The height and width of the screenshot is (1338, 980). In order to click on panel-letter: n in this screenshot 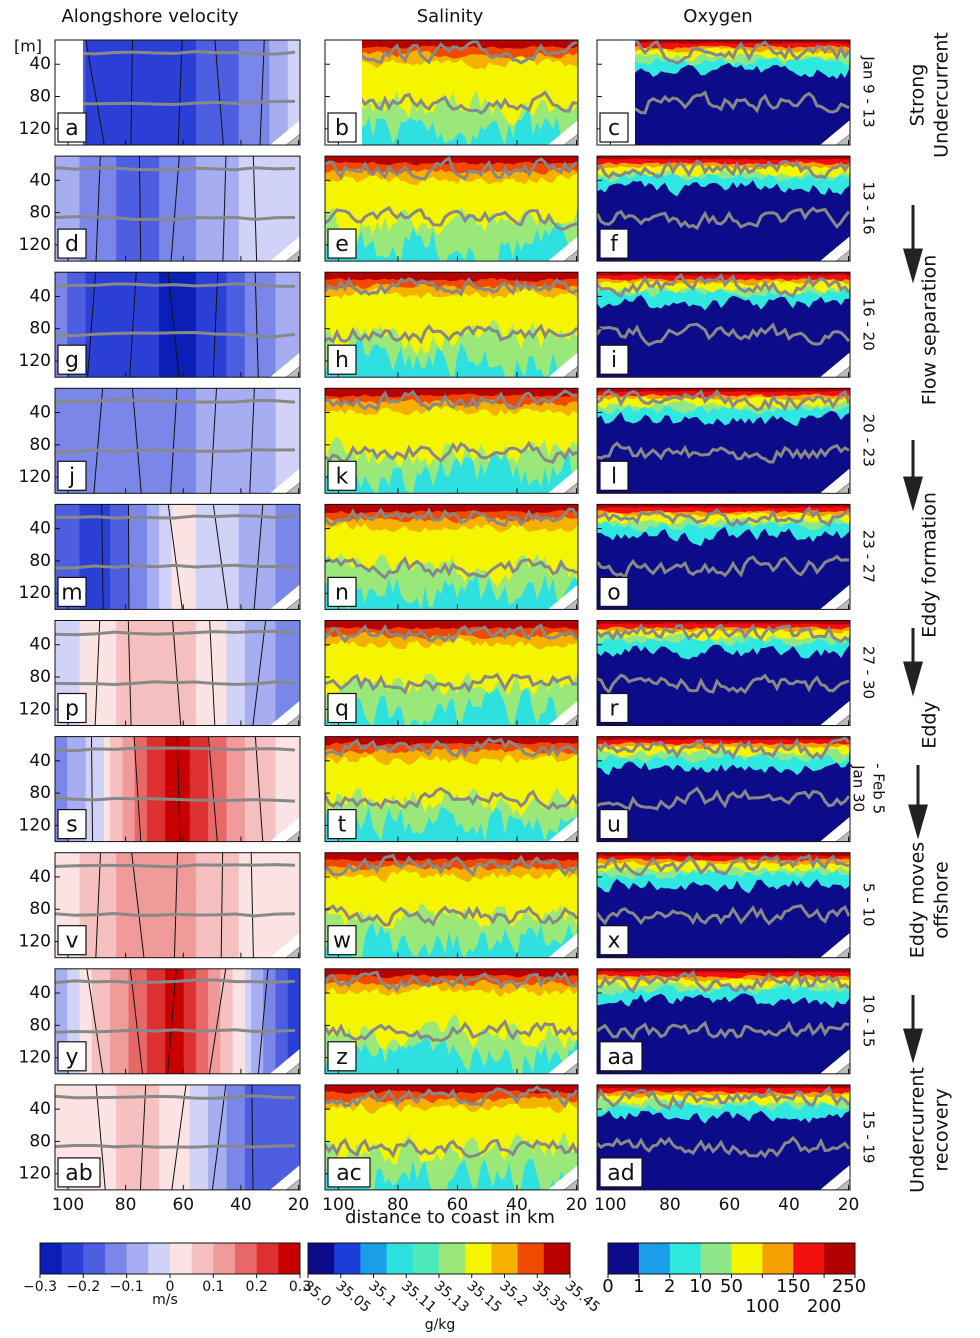, I will do `click(342, 592)`.